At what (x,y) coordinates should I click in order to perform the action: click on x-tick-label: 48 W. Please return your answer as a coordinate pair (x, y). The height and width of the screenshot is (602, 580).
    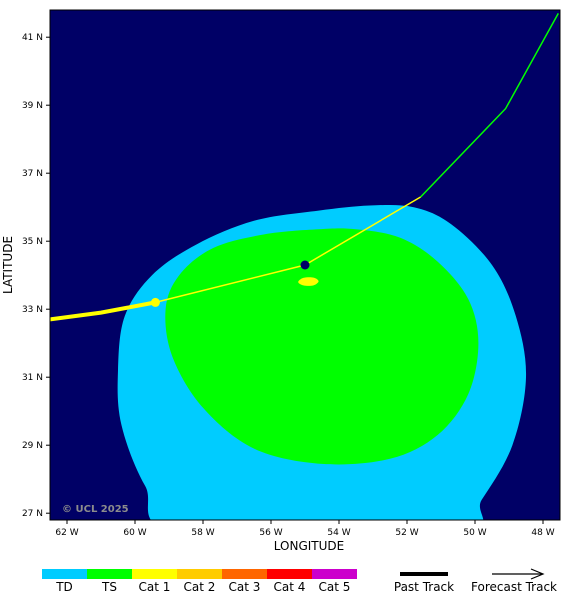
    Looking at the image, I should click on (542, 533).